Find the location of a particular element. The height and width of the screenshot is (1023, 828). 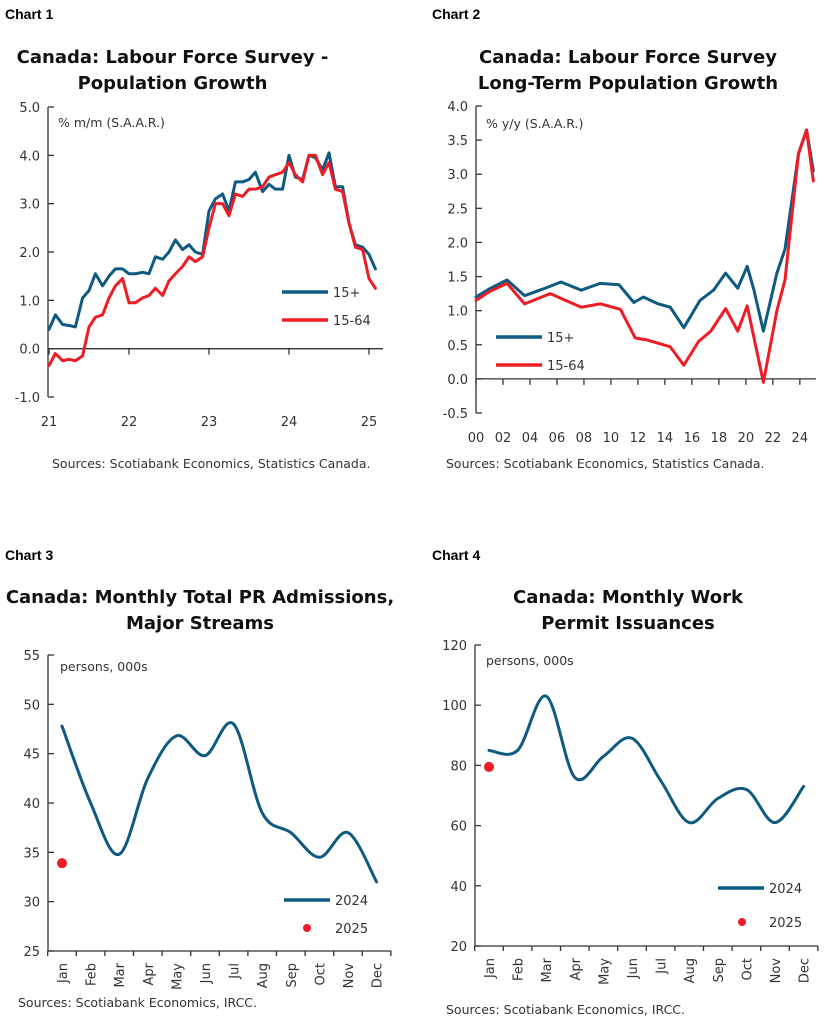

y-tick-label: 4.0 is located at coordinates (29, 156).